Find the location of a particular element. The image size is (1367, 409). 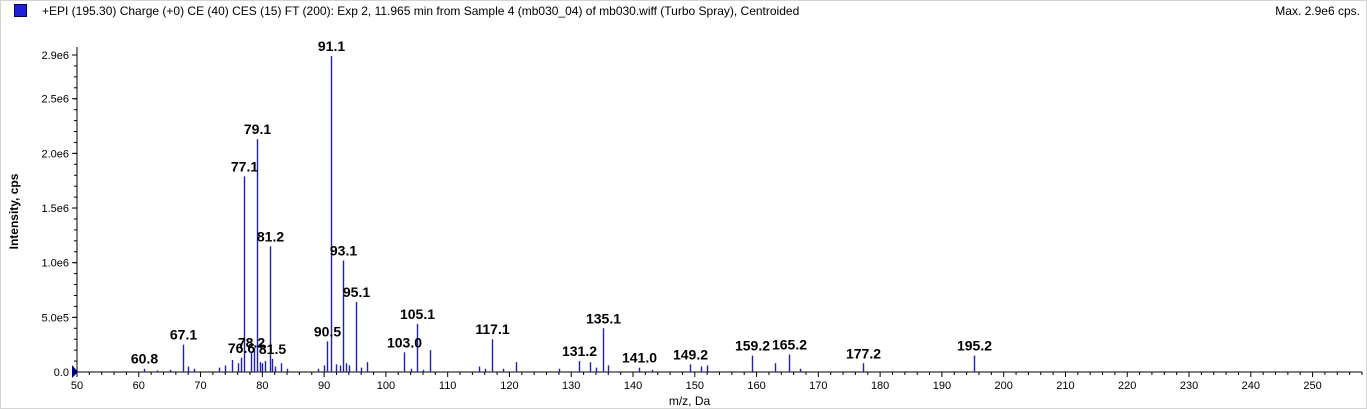

x-tick-label: 220 is located at coordinates (1127, 386).